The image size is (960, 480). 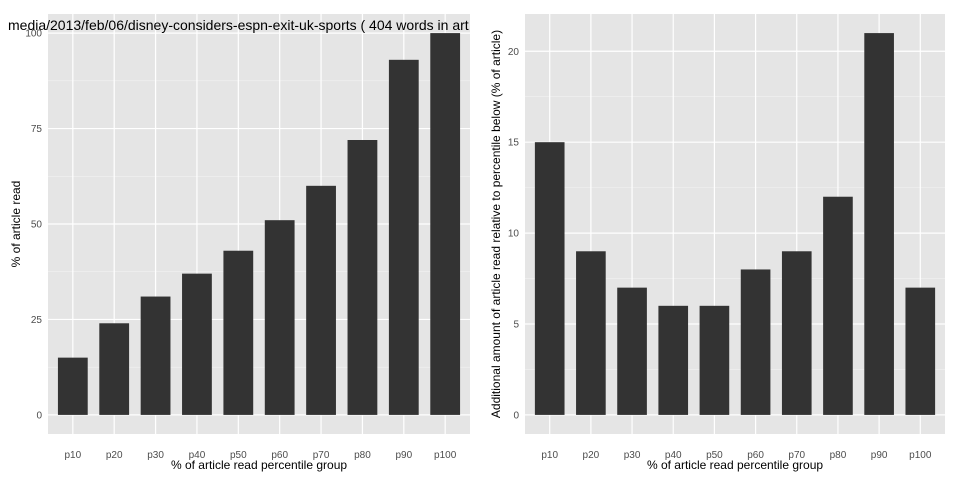 I want to click on y-tick-label: 15, so click(x=514, y=143).